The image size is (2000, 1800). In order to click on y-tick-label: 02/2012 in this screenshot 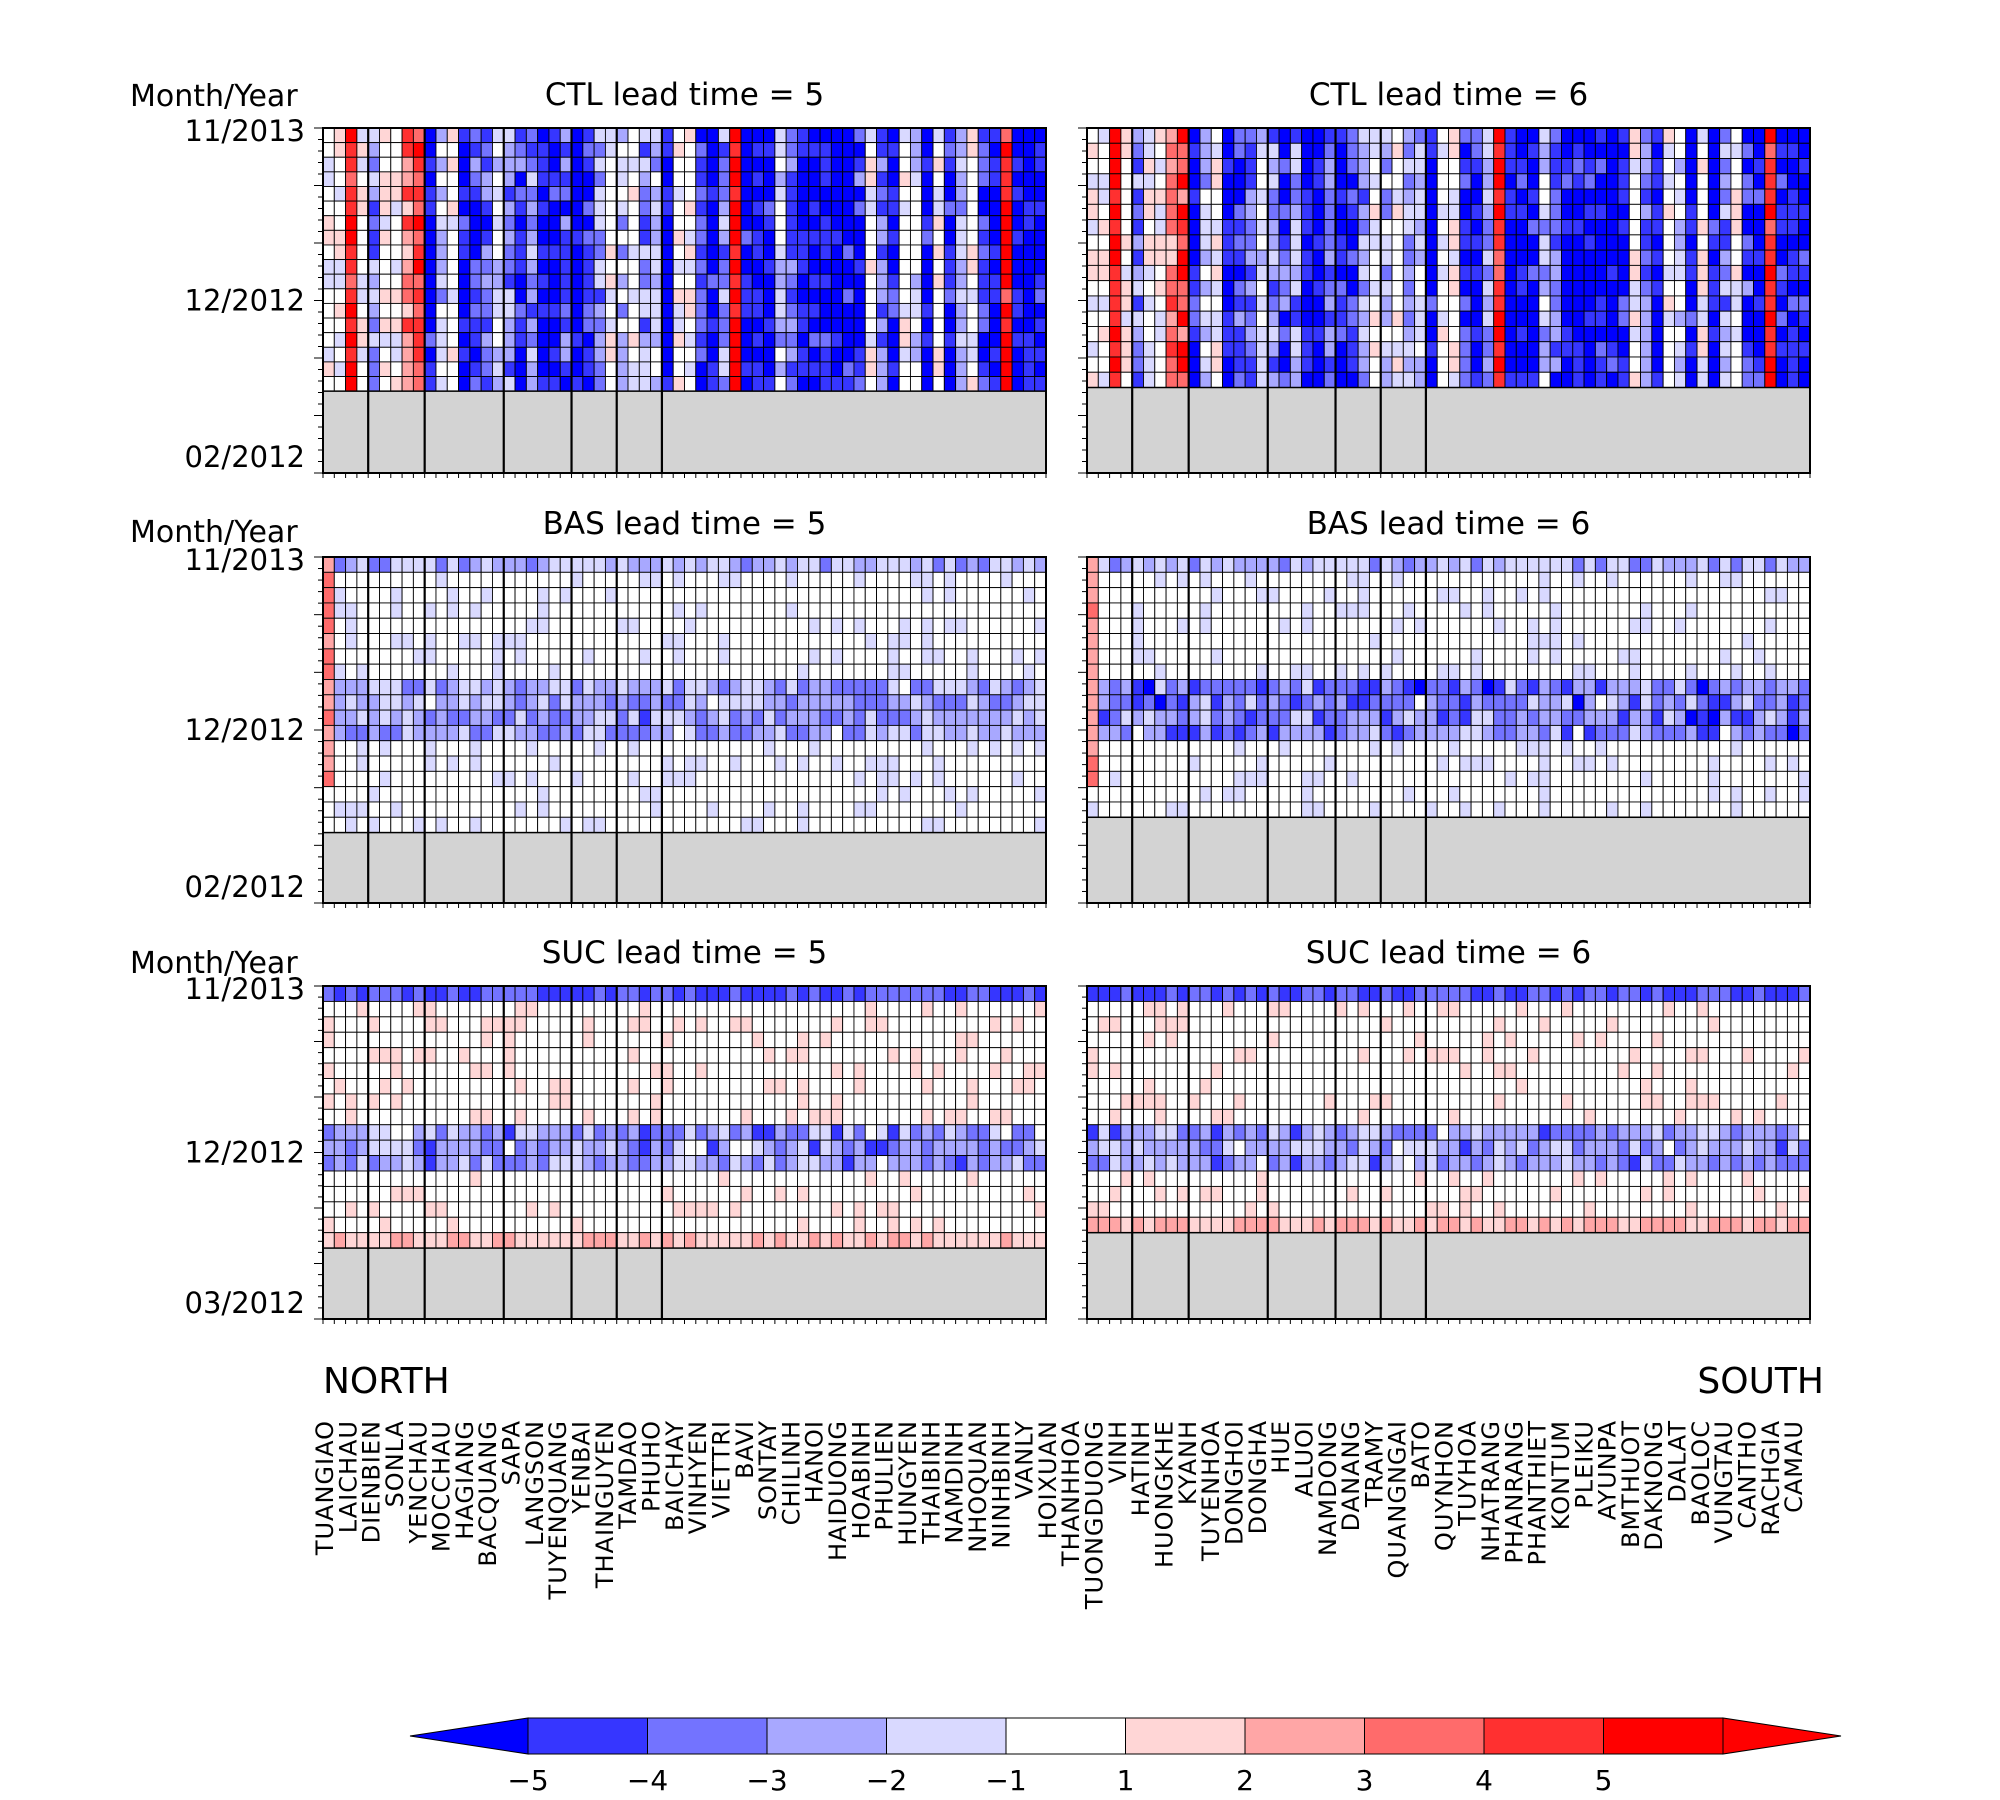, I will do `click(245, 457)`.